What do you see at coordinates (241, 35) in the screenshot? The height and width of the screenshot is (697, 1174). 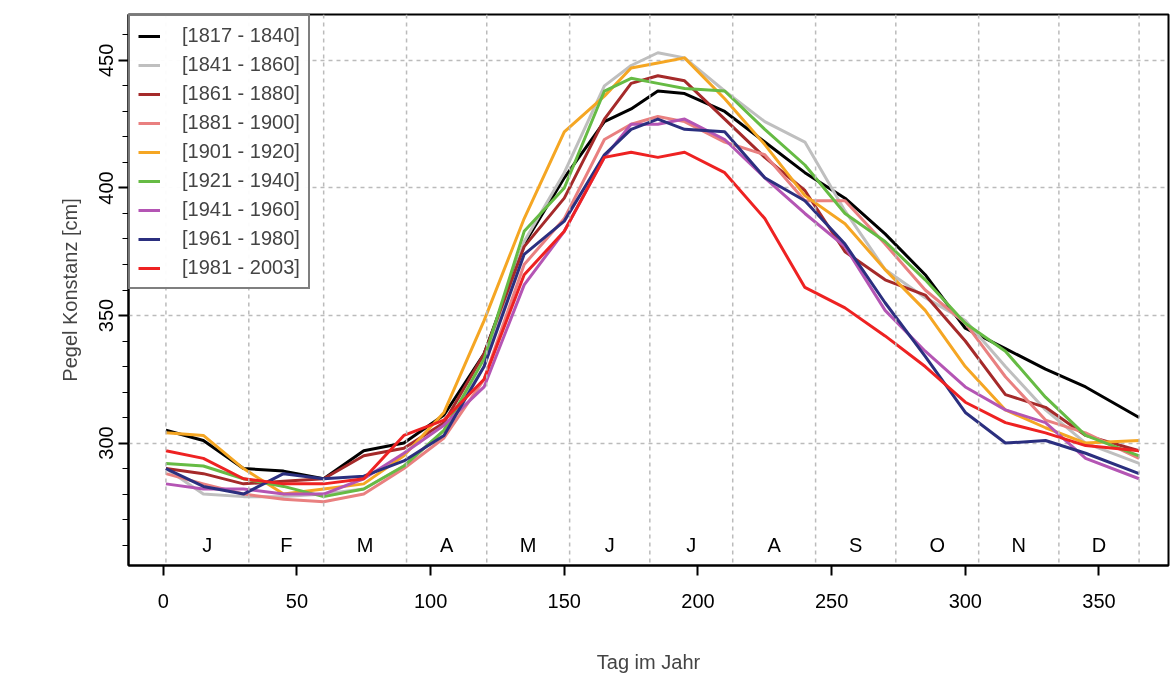 I see `legend-label: [1817 - 1840]` at bounding box center [241, 35].